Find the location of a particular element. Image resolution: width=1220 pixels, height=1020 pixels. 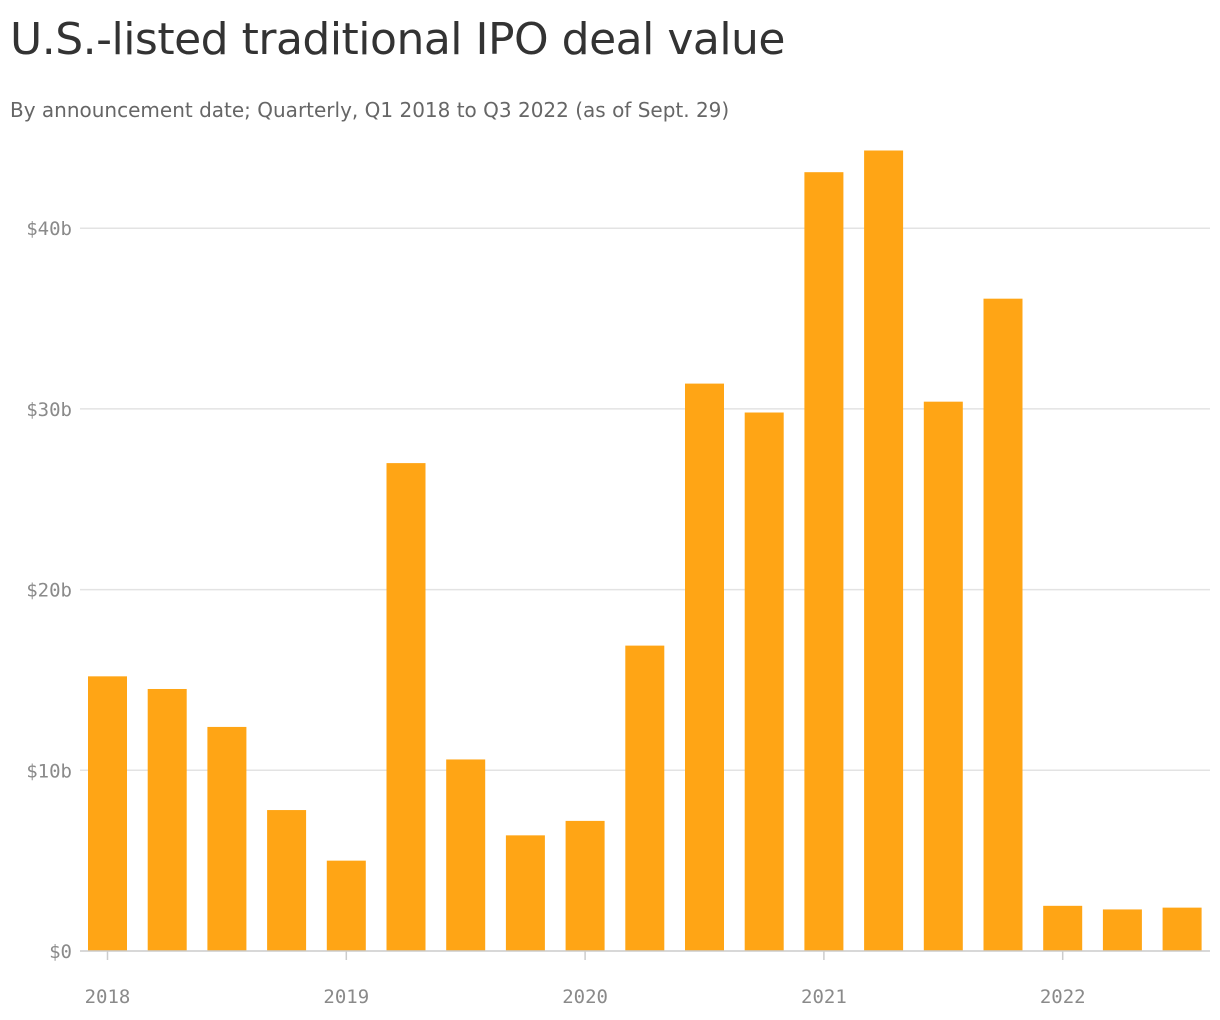

bar: Q1 2022 is located at coordinates (1063, 928).